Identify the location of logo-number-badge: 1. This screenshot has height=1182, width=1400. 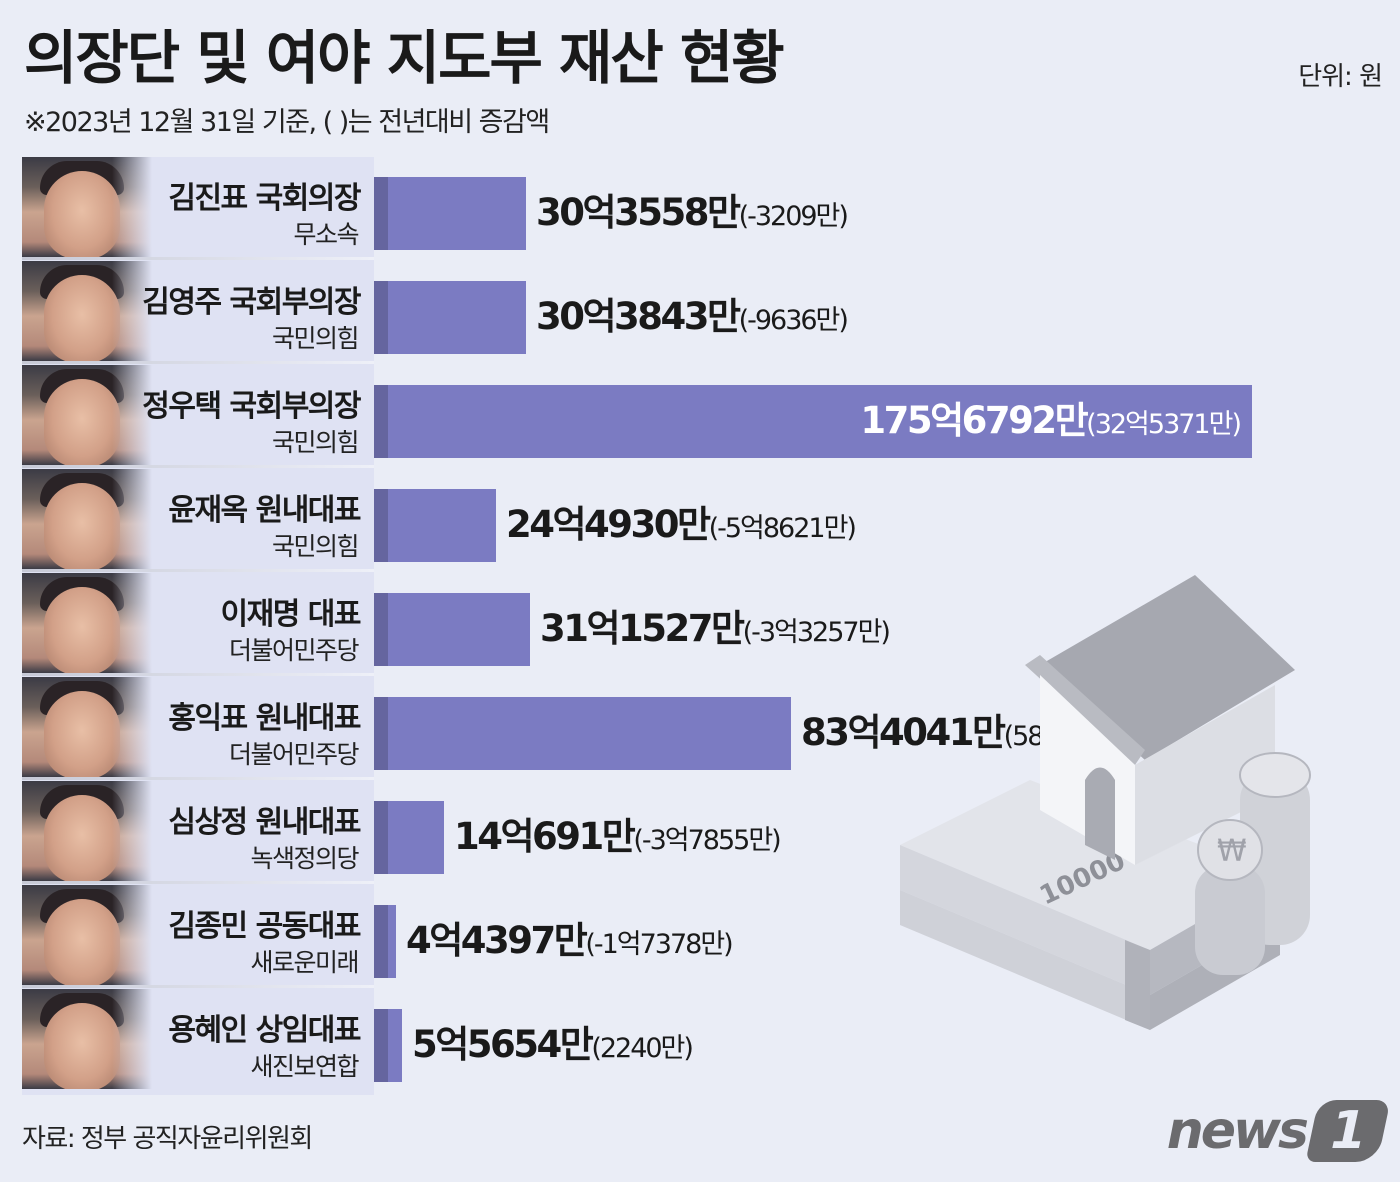
(1348, 1131).